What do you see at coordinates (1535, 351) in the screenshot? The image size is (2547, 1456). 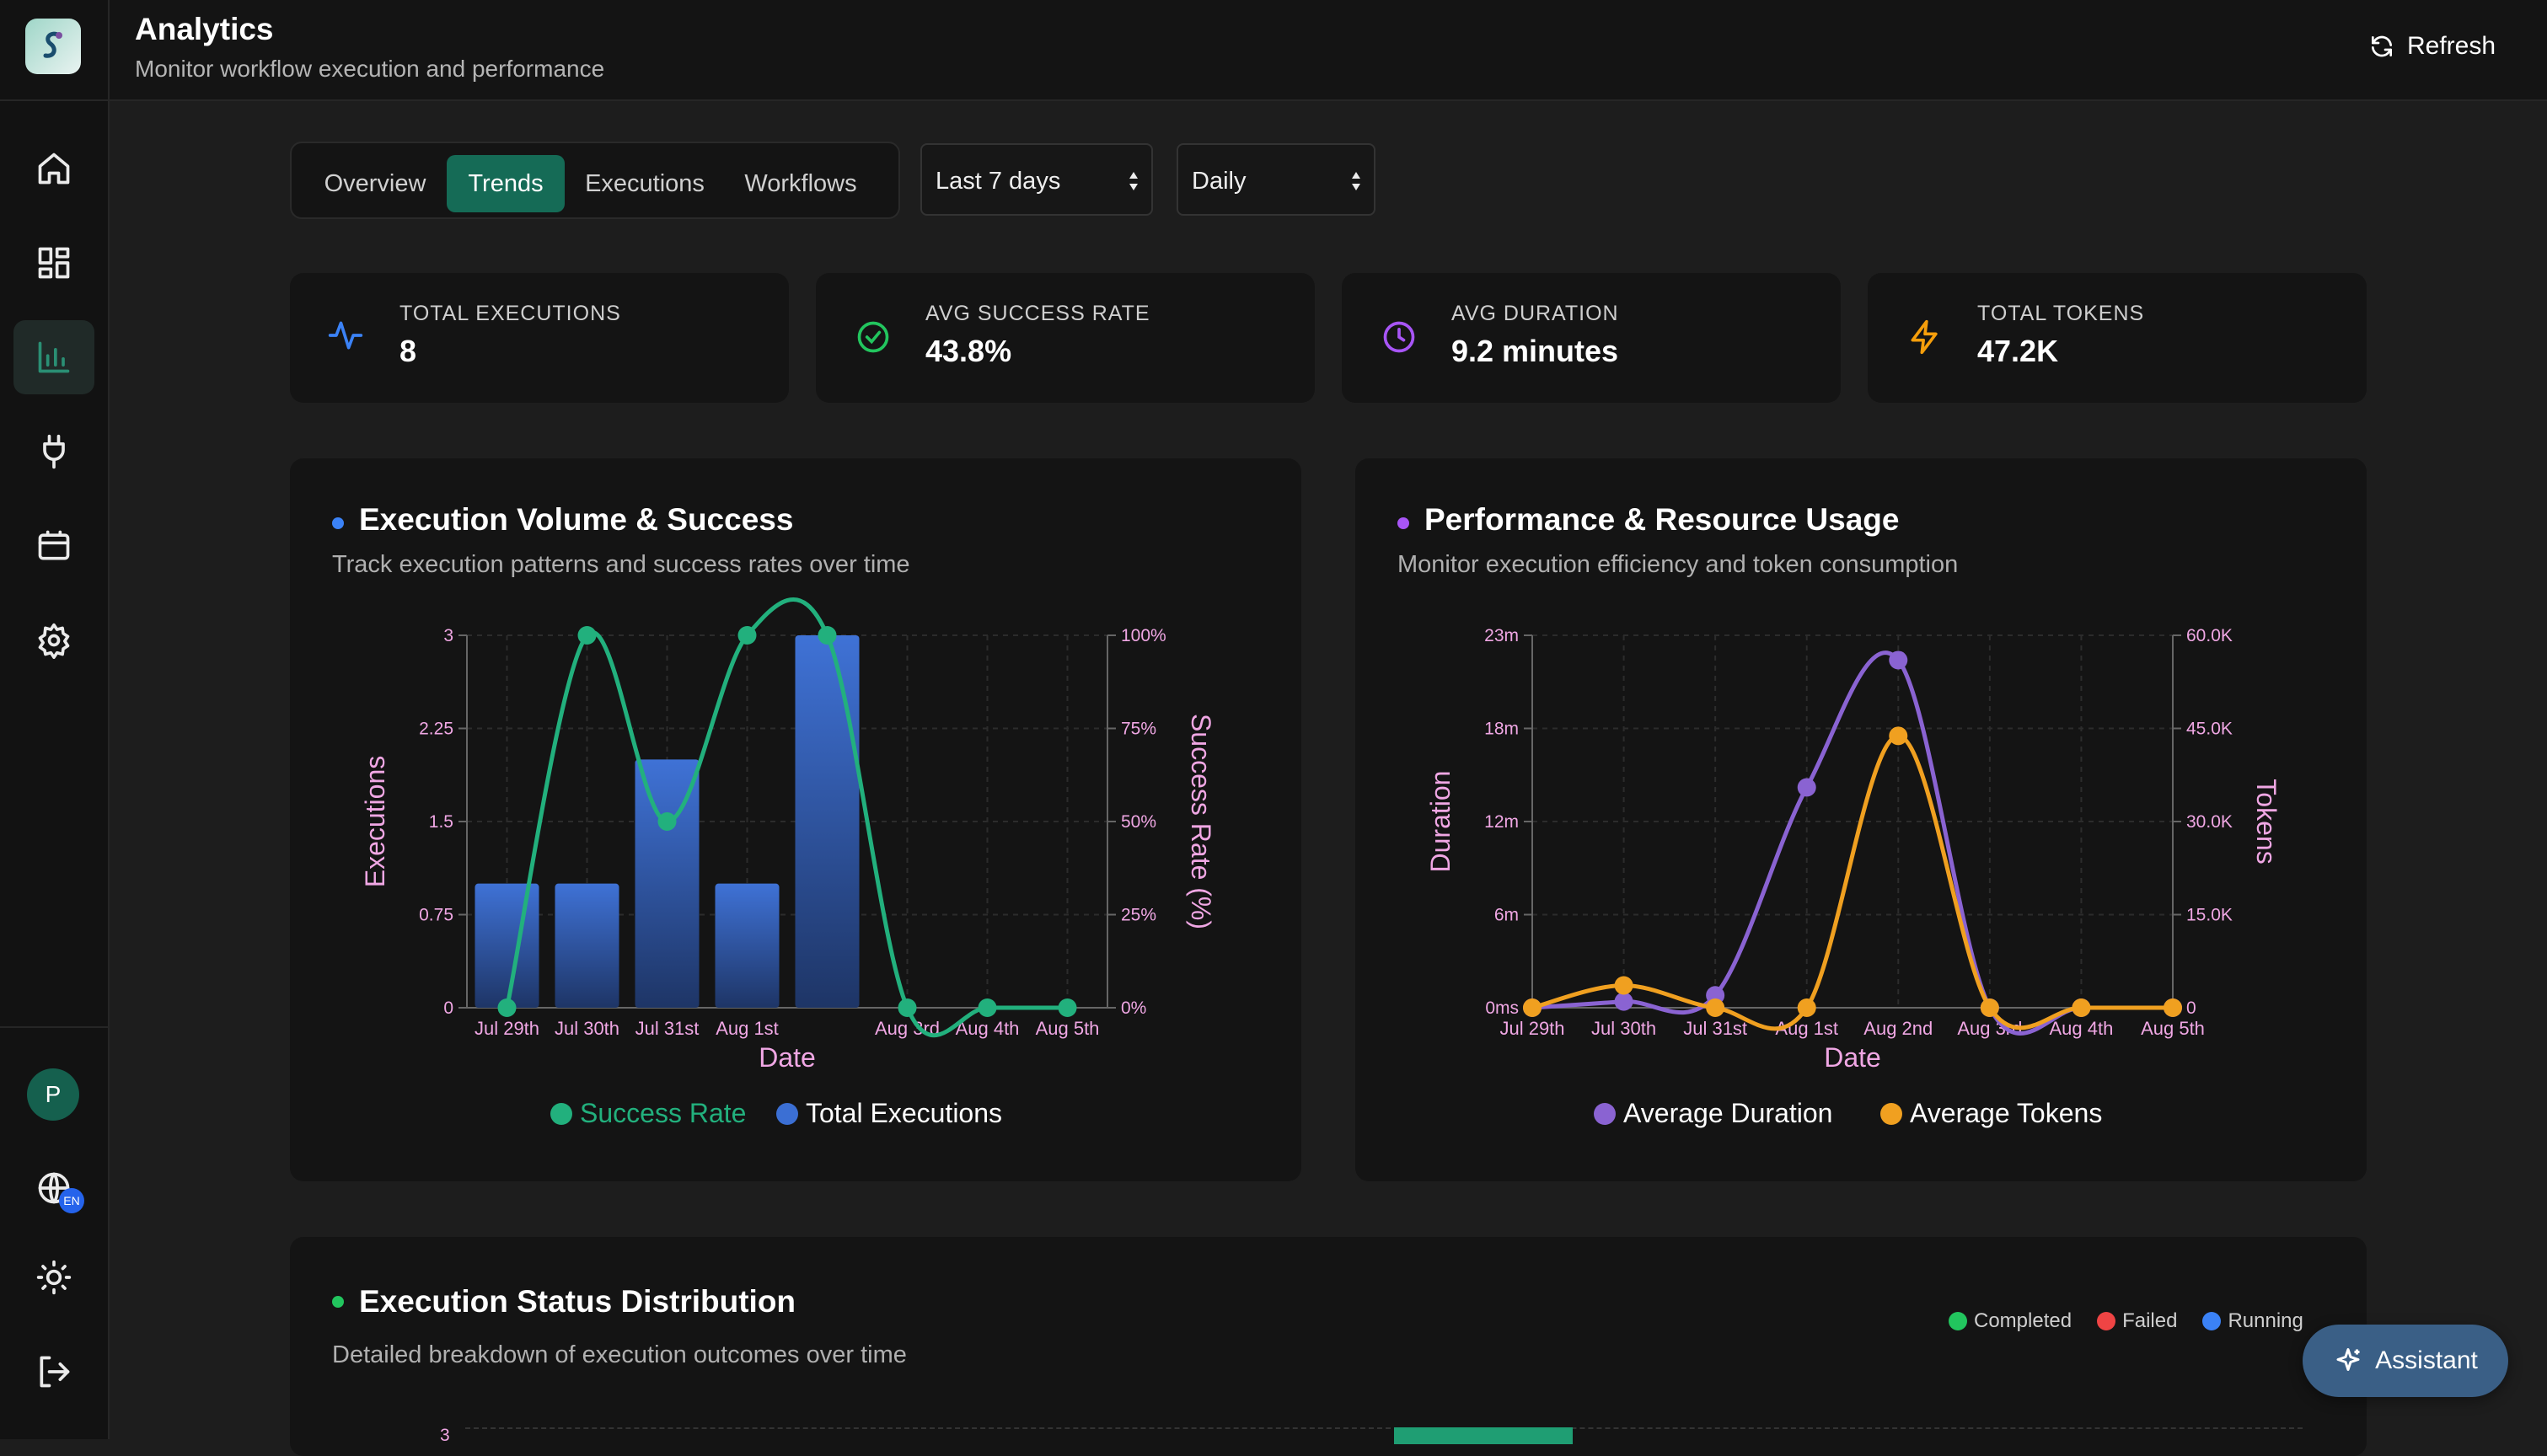 I see `stat-value: 9.2 minutes` at bounding box center [1535, 351].